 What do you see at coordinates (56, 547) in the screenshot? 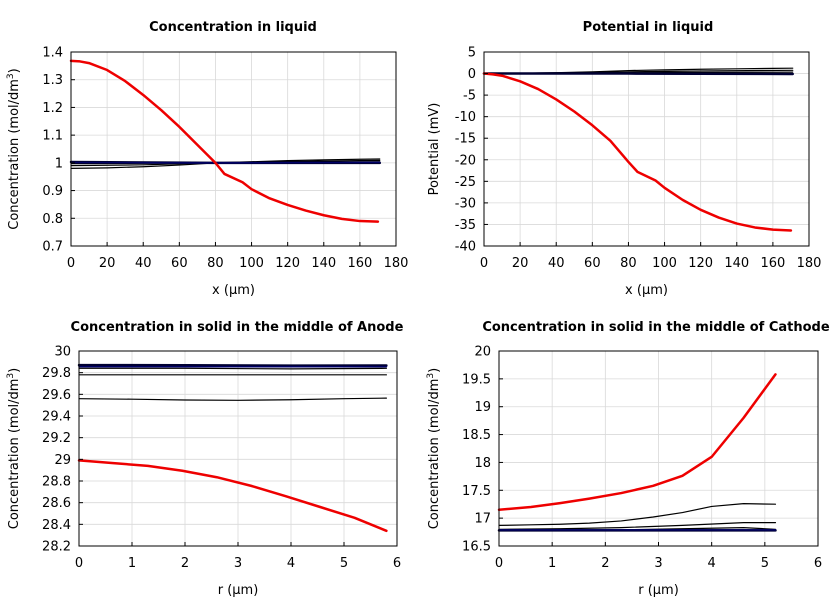
I see `y-tick-label: 28.2` at bounding box center [56, 547].